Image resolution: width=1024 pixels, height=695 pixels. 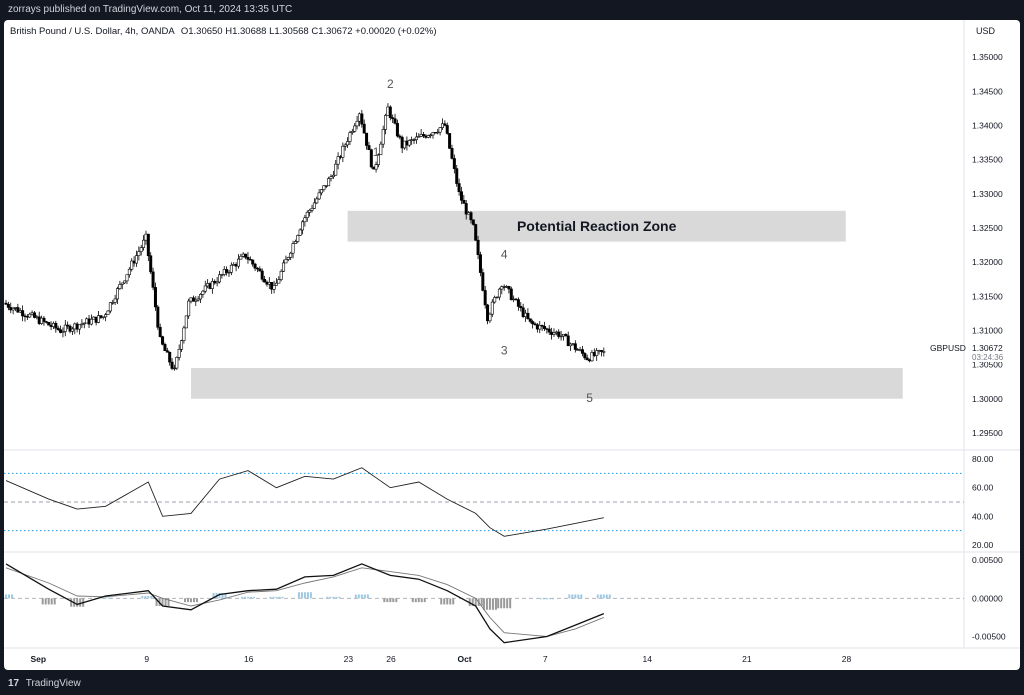 What do you see at coordinates (987, 598) in the screenshot?
I see `macd-tick-label: 0.00000` at bounding box center [987, 598].